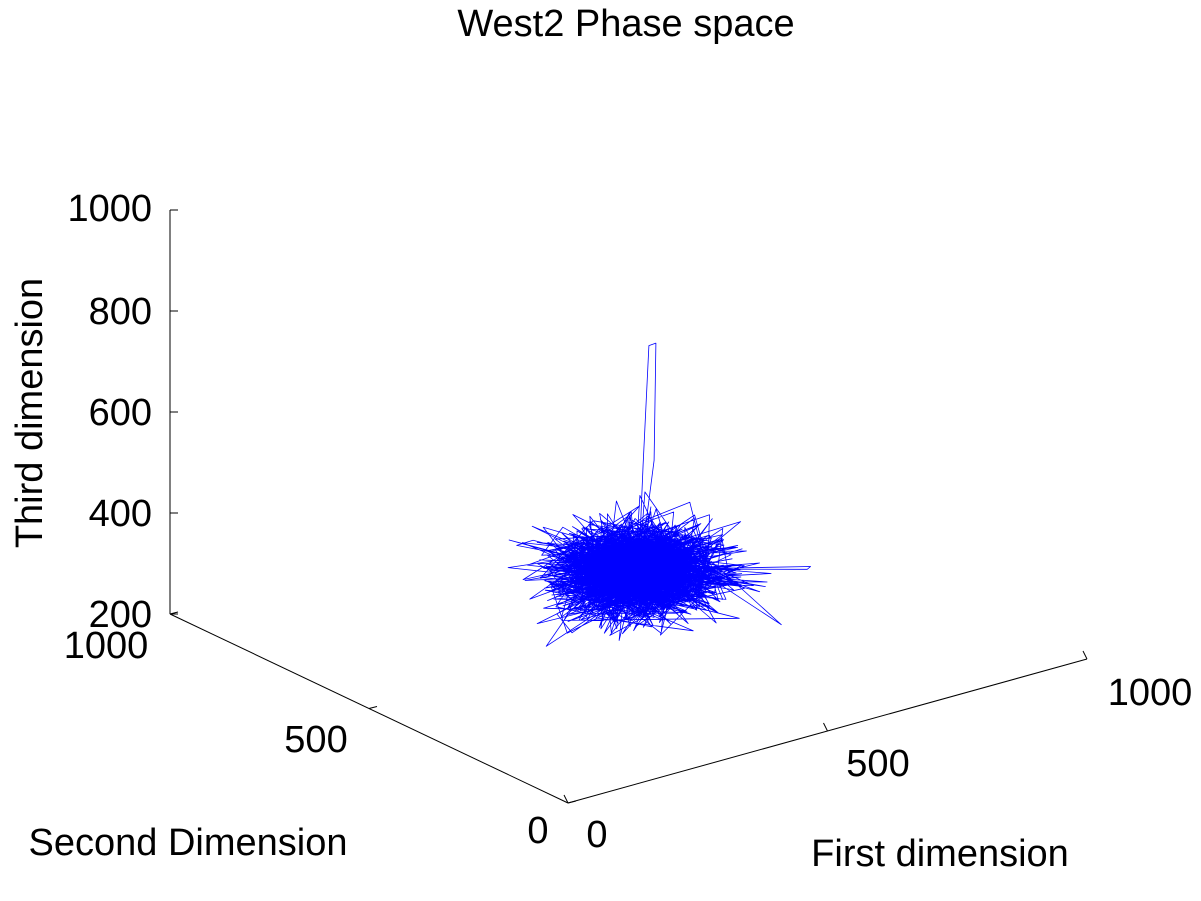 Image resolution: width=1201 pixels, height=901 pixels. What do you see at coordinates (120, 413) in the screenshot?
I see `z-tick-label: 600` at bounding box center [120, 413].